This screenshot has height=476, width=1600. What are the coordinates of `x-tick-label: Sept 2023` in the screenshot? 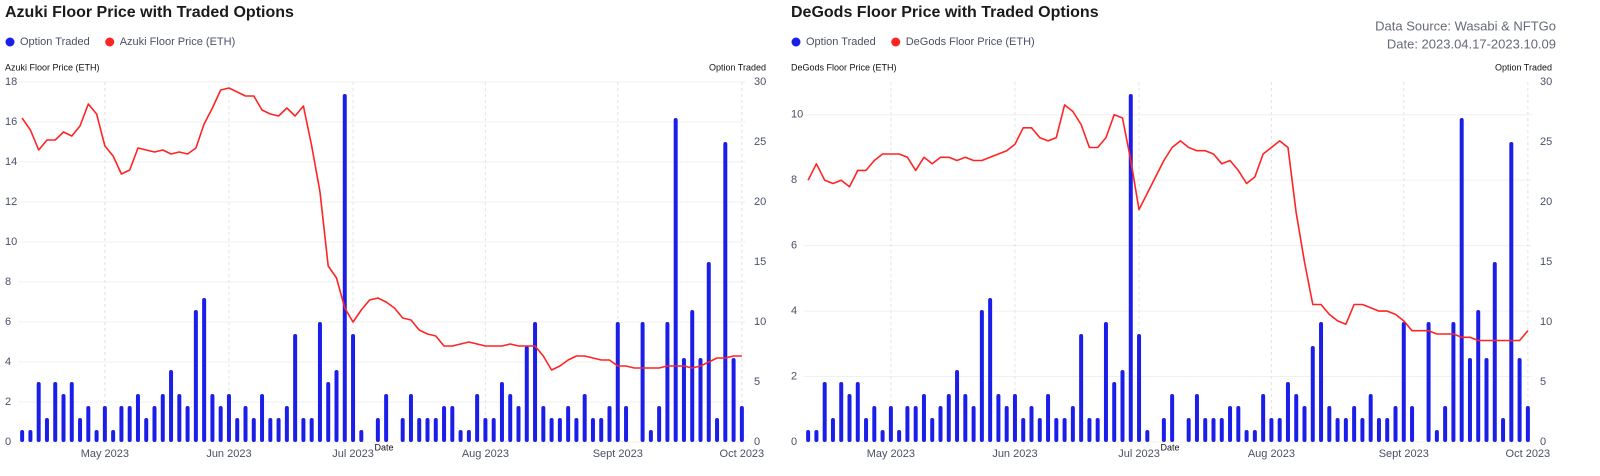 It's located at (1404, 454).